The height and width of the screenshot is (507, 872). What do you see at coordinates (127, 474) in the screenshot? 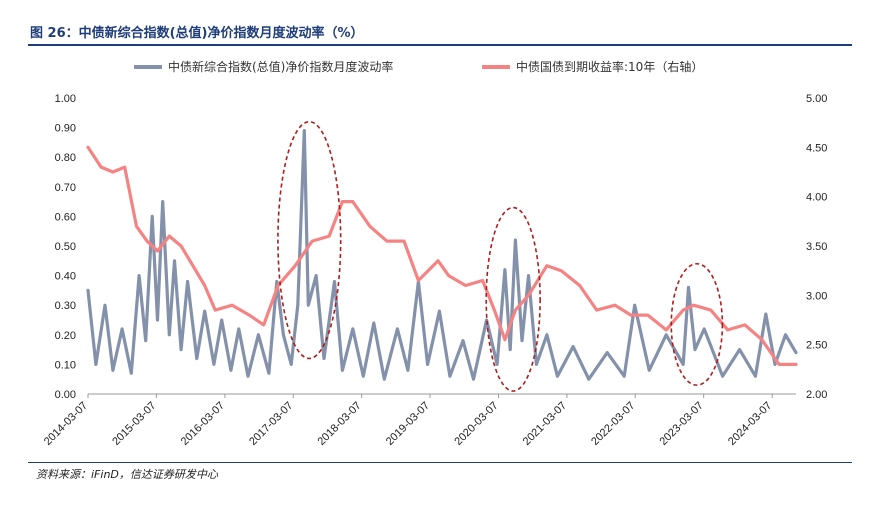
I see `source-note: 资料来源：iFinD，信达证券研发中心` at bounding box center [127, 474].